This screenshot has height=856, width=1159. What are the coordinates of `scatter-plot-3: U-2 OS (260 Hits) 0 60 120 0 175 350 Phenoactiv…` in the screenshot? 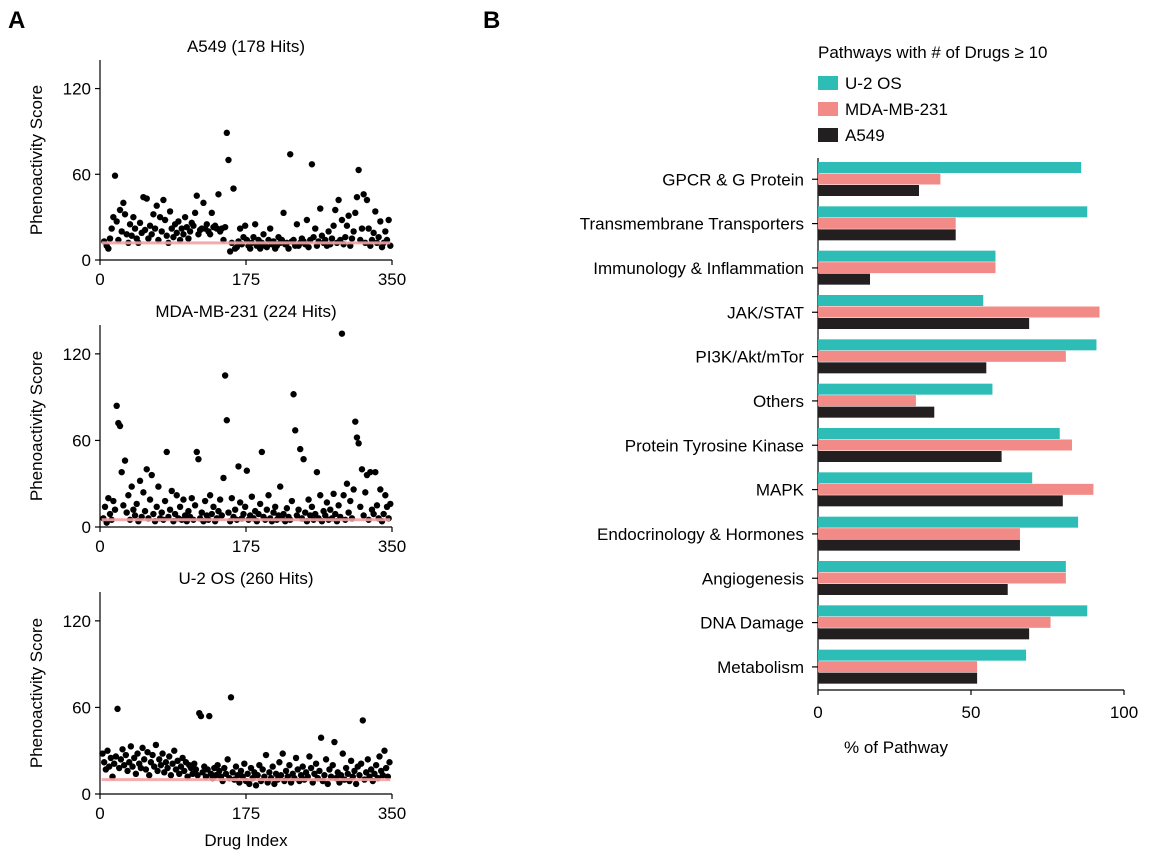 It's located at (216, 709).